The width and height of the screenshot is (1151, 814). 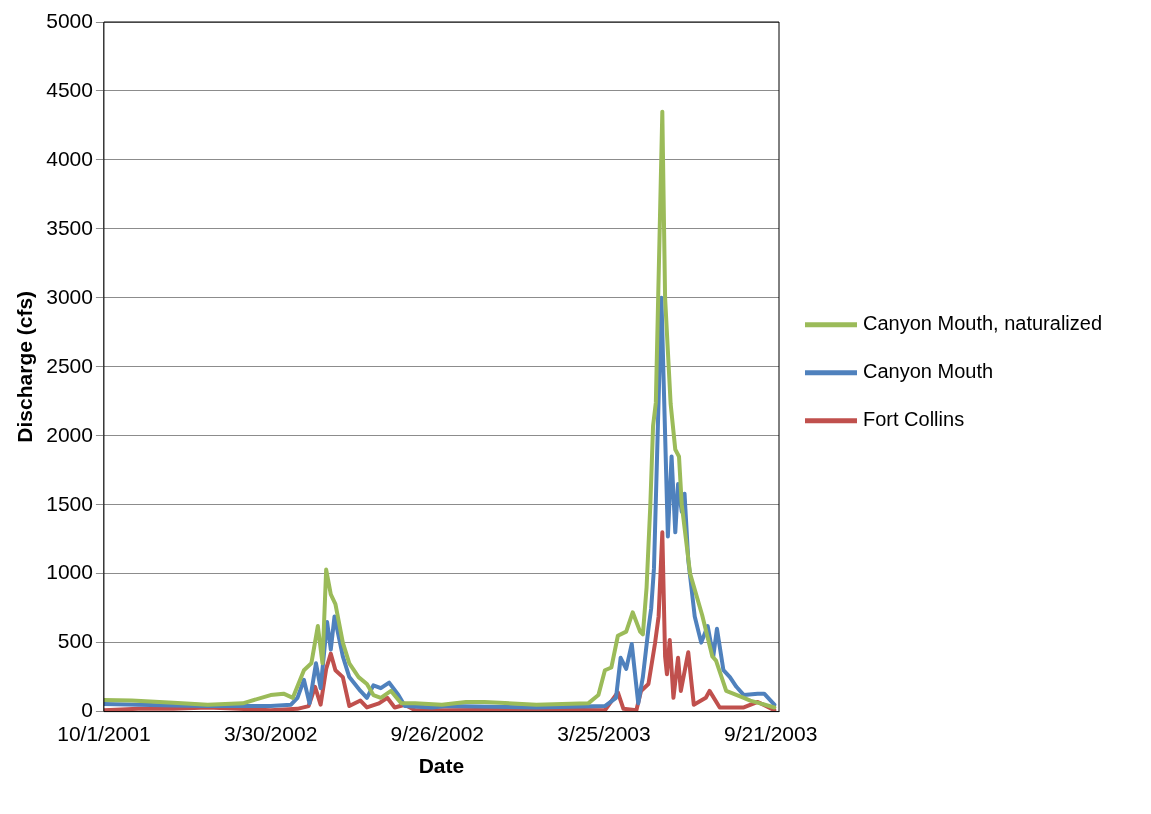 I want to click on y-tick-label: 4000, so click(x=69, y=158).